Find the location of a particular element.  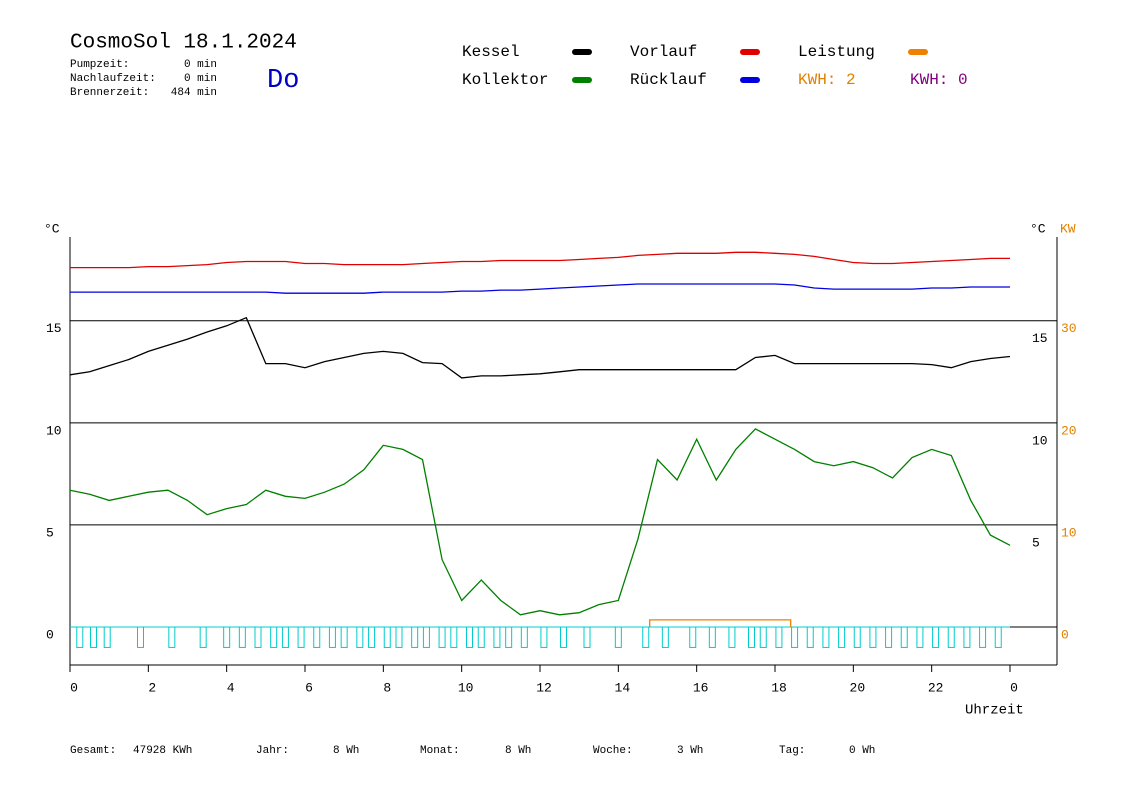

footer-label: Monat: is located at coordinates (440, 751).